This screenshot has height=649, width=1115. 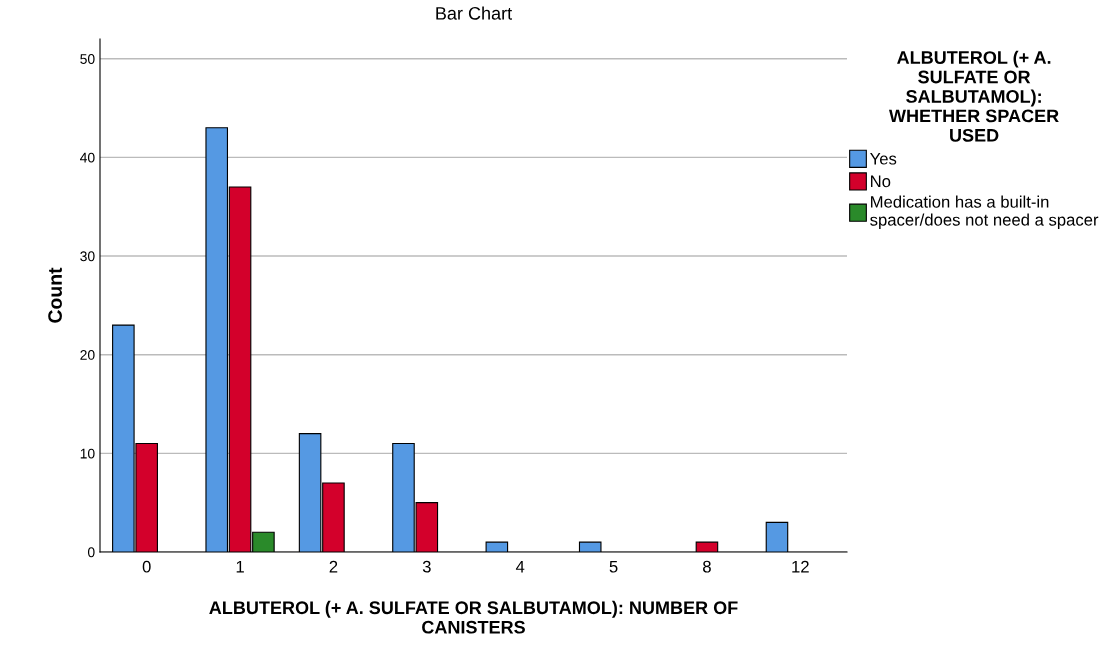 I want to click on legend-label: Medication has a built-in spacer/does not need a spacer, so click(x=984, y=212).